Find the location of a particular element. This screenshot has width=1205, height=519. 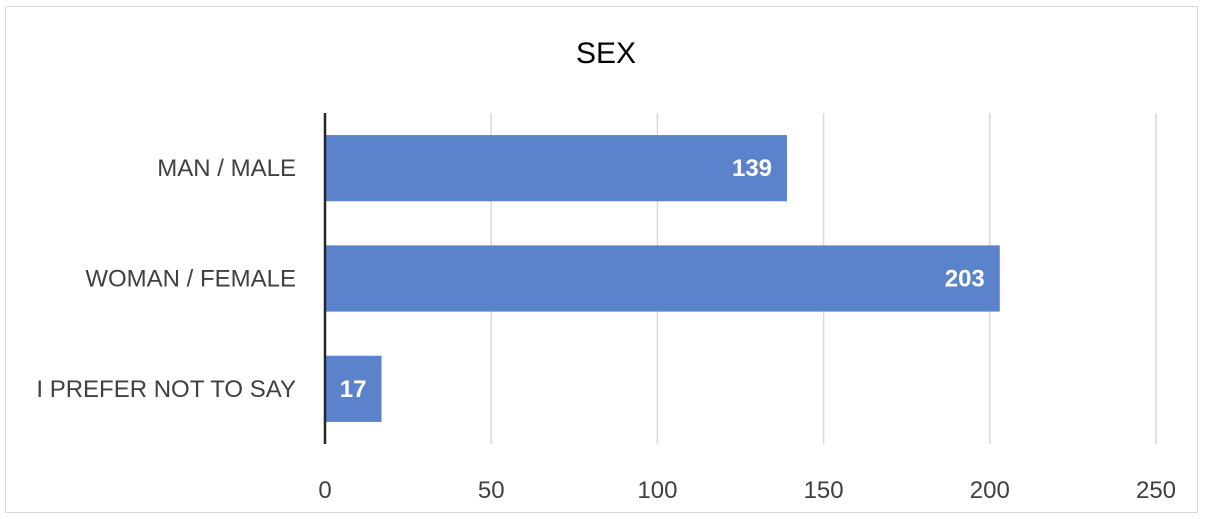

category-label: I PREFER NOT TO SAY is located at coordinates (166, 389).